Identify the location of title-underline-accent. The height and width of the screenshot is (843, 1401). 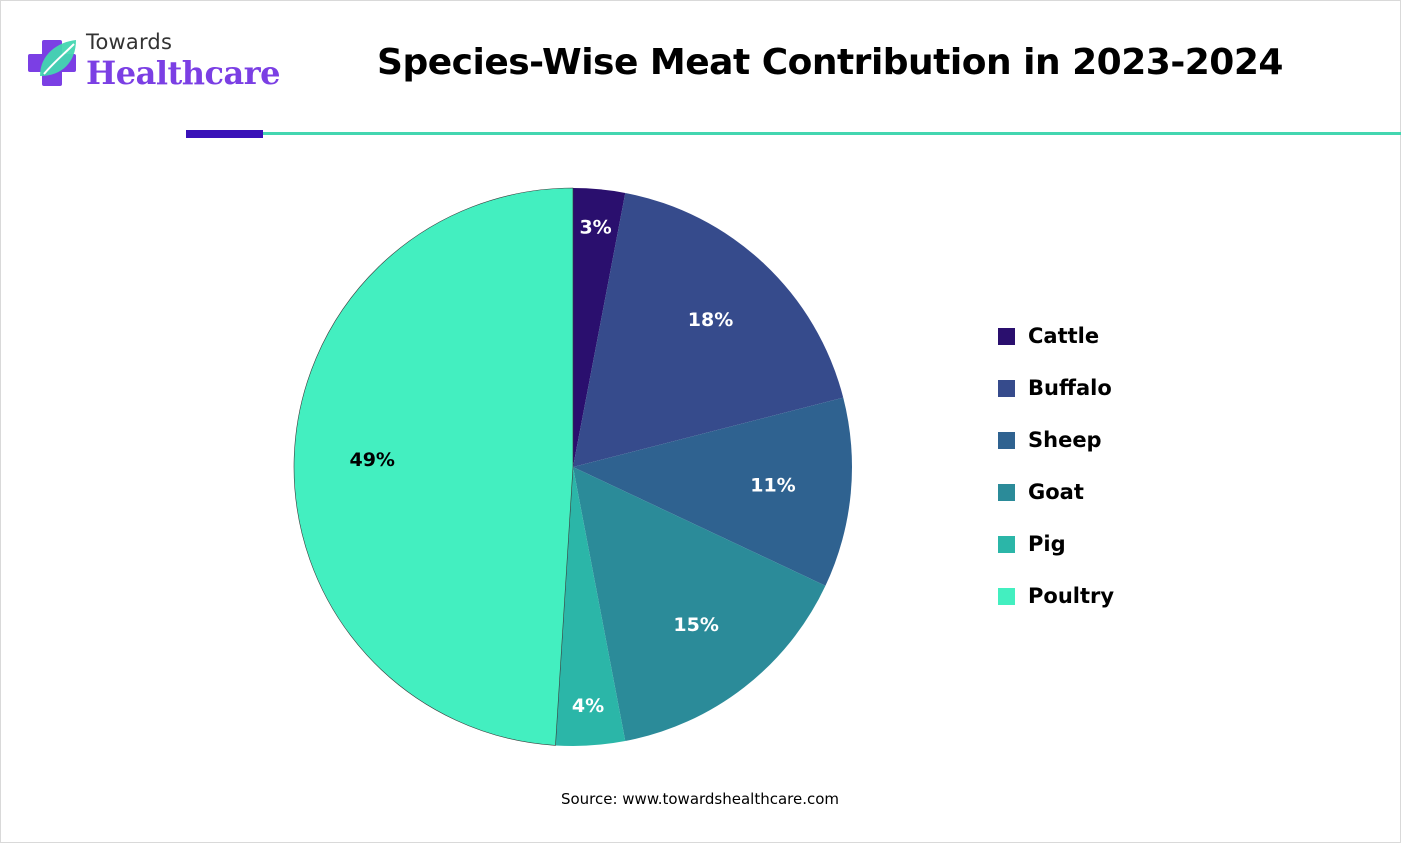
(224, 134).